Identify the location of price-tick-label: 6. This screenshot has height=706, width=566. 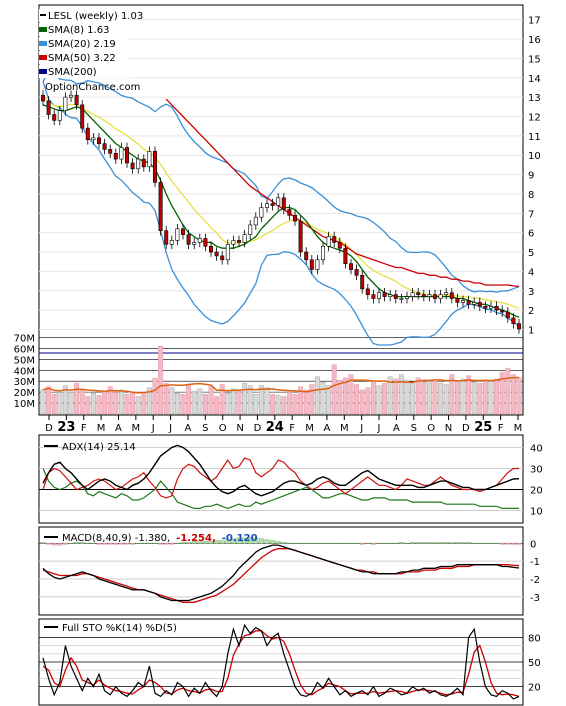
(531, 234).